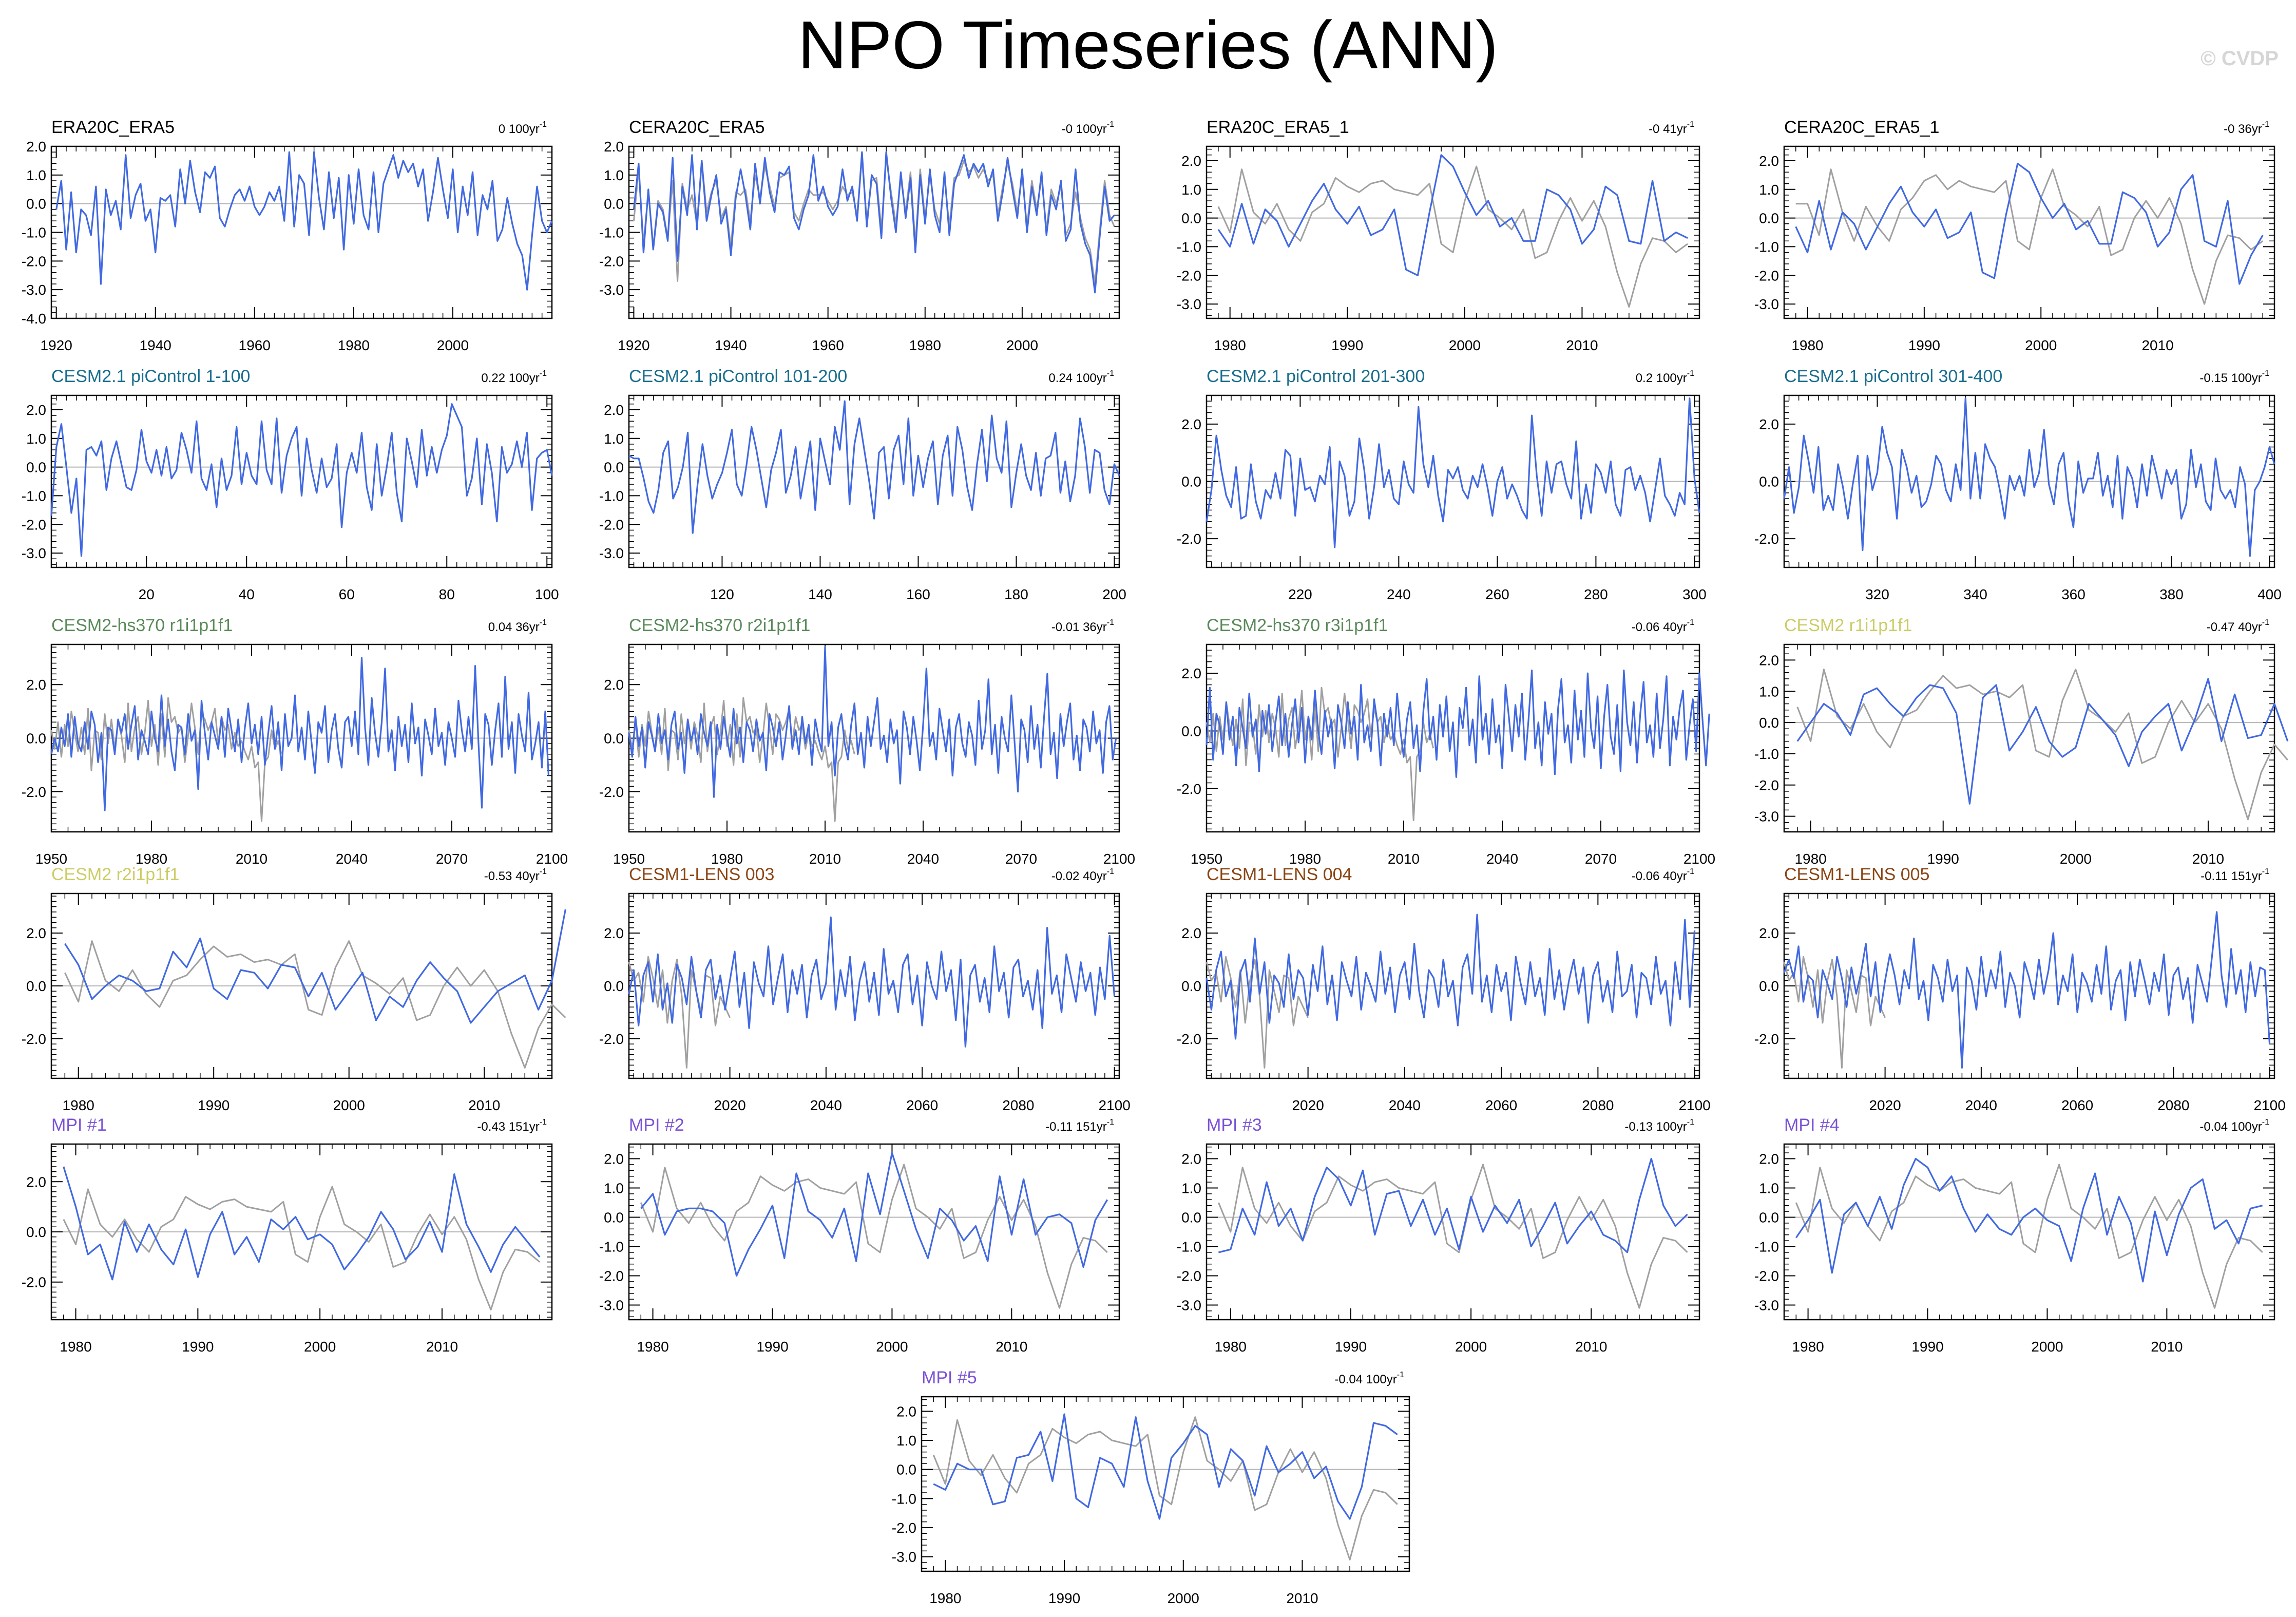 The width and height of the screenshot is (2296, 1617). What do you see at coordinates (547, 594) in the screenshot?
I see `x-tick-label: 100` at bounding box center [547, 594].